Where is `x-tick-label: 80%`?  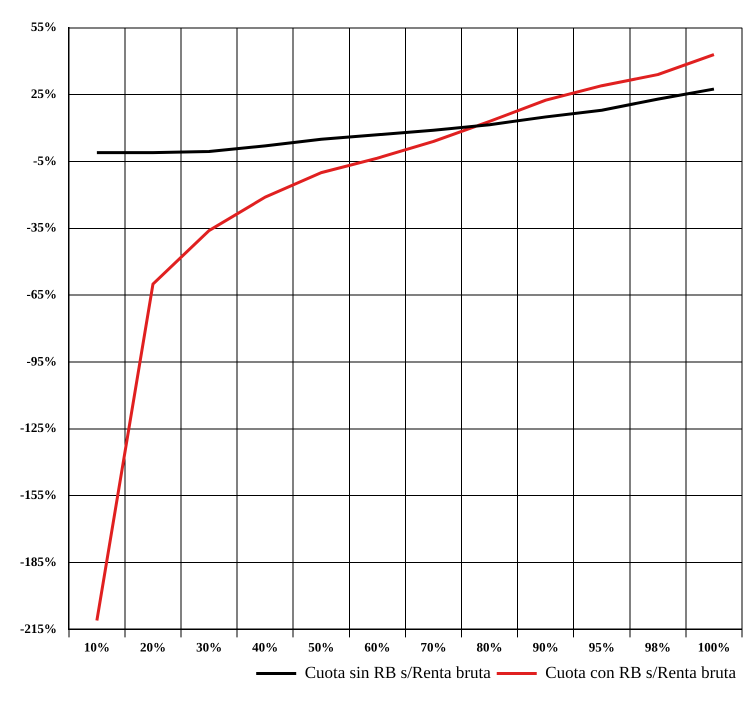
x-tick-label: 80% is located at coordinates (489, 647).